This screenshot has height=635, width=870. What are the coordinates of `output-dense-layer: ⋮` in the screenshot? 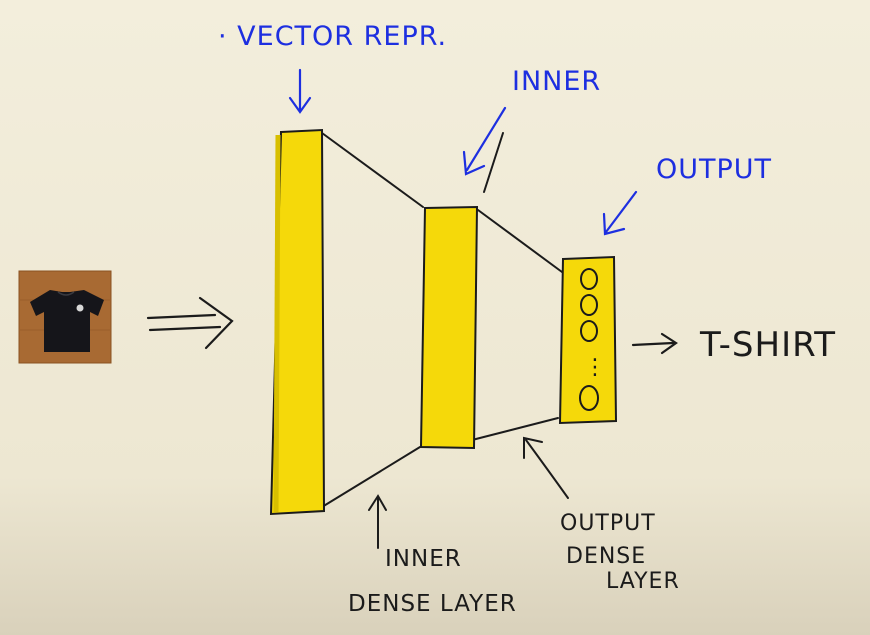 It's located at (588, 340).